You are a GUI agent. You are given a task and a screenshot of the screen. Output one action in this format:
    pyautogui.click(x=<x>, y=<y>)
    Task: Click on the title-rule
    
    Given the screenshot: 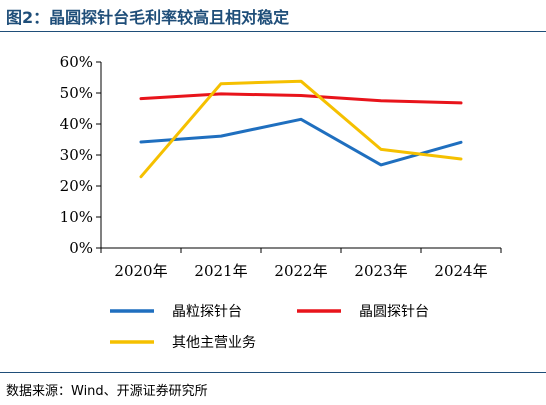 What is the action you would take?
    pyautogui.click(x=273, y=31)
    